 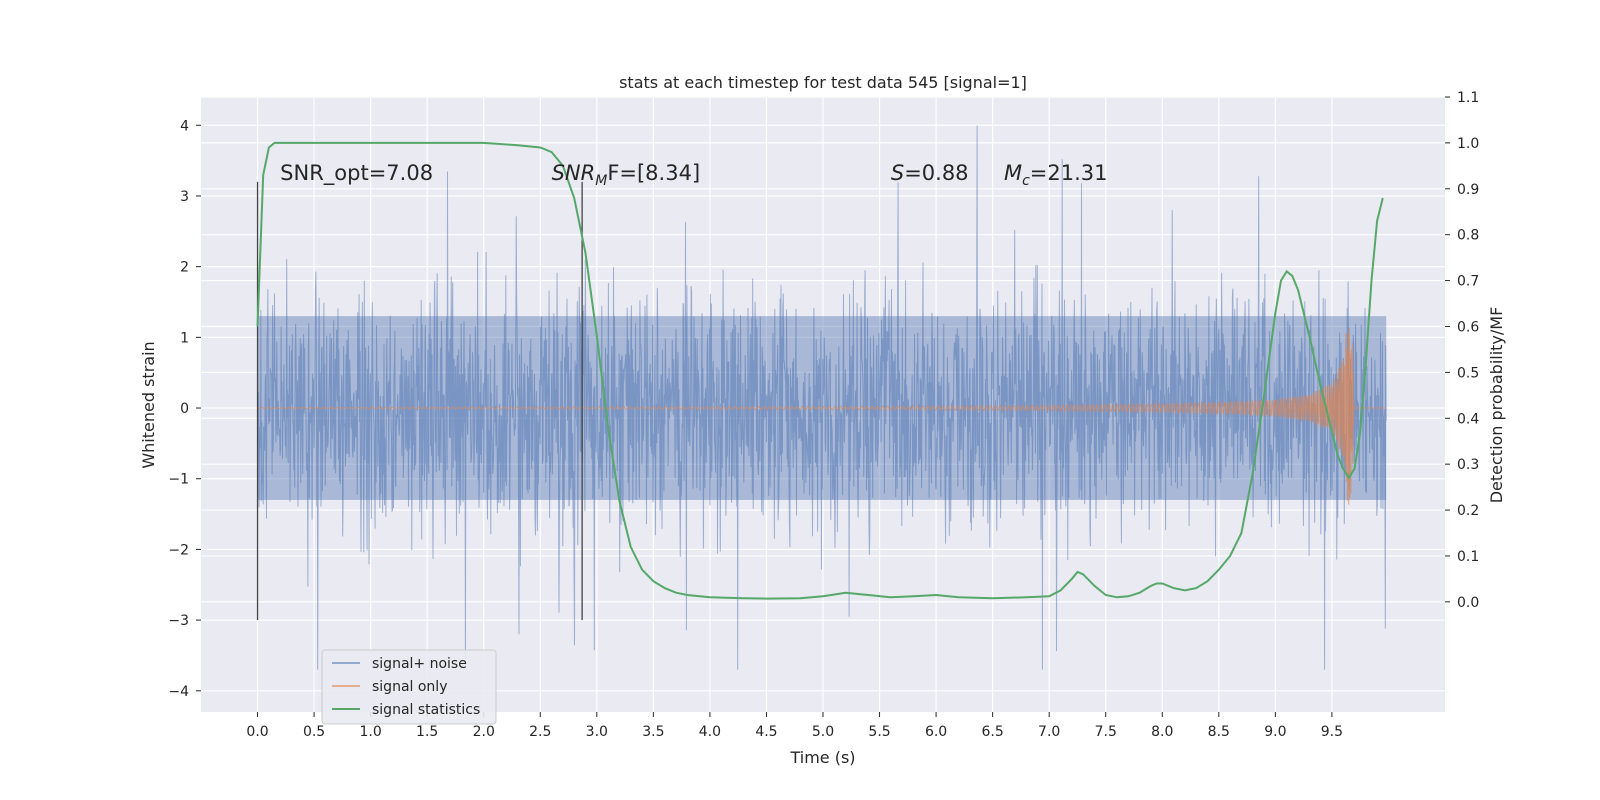 I want to click on x-tick-label: 5.5, so click(x=879, y=732).